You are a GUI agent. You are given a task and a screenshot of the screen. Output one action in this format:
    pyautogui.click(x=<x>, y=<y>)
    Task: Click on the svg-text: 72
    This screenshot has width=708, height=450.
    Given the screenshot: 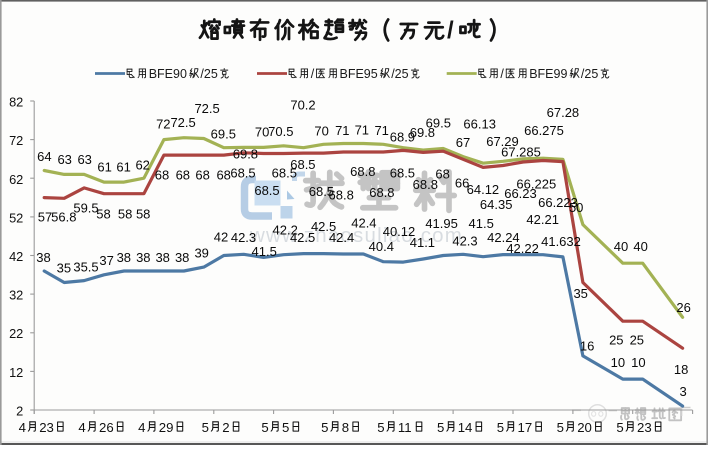 What is the action you would take?
    pyautogui.click(x=163, y=123)
    